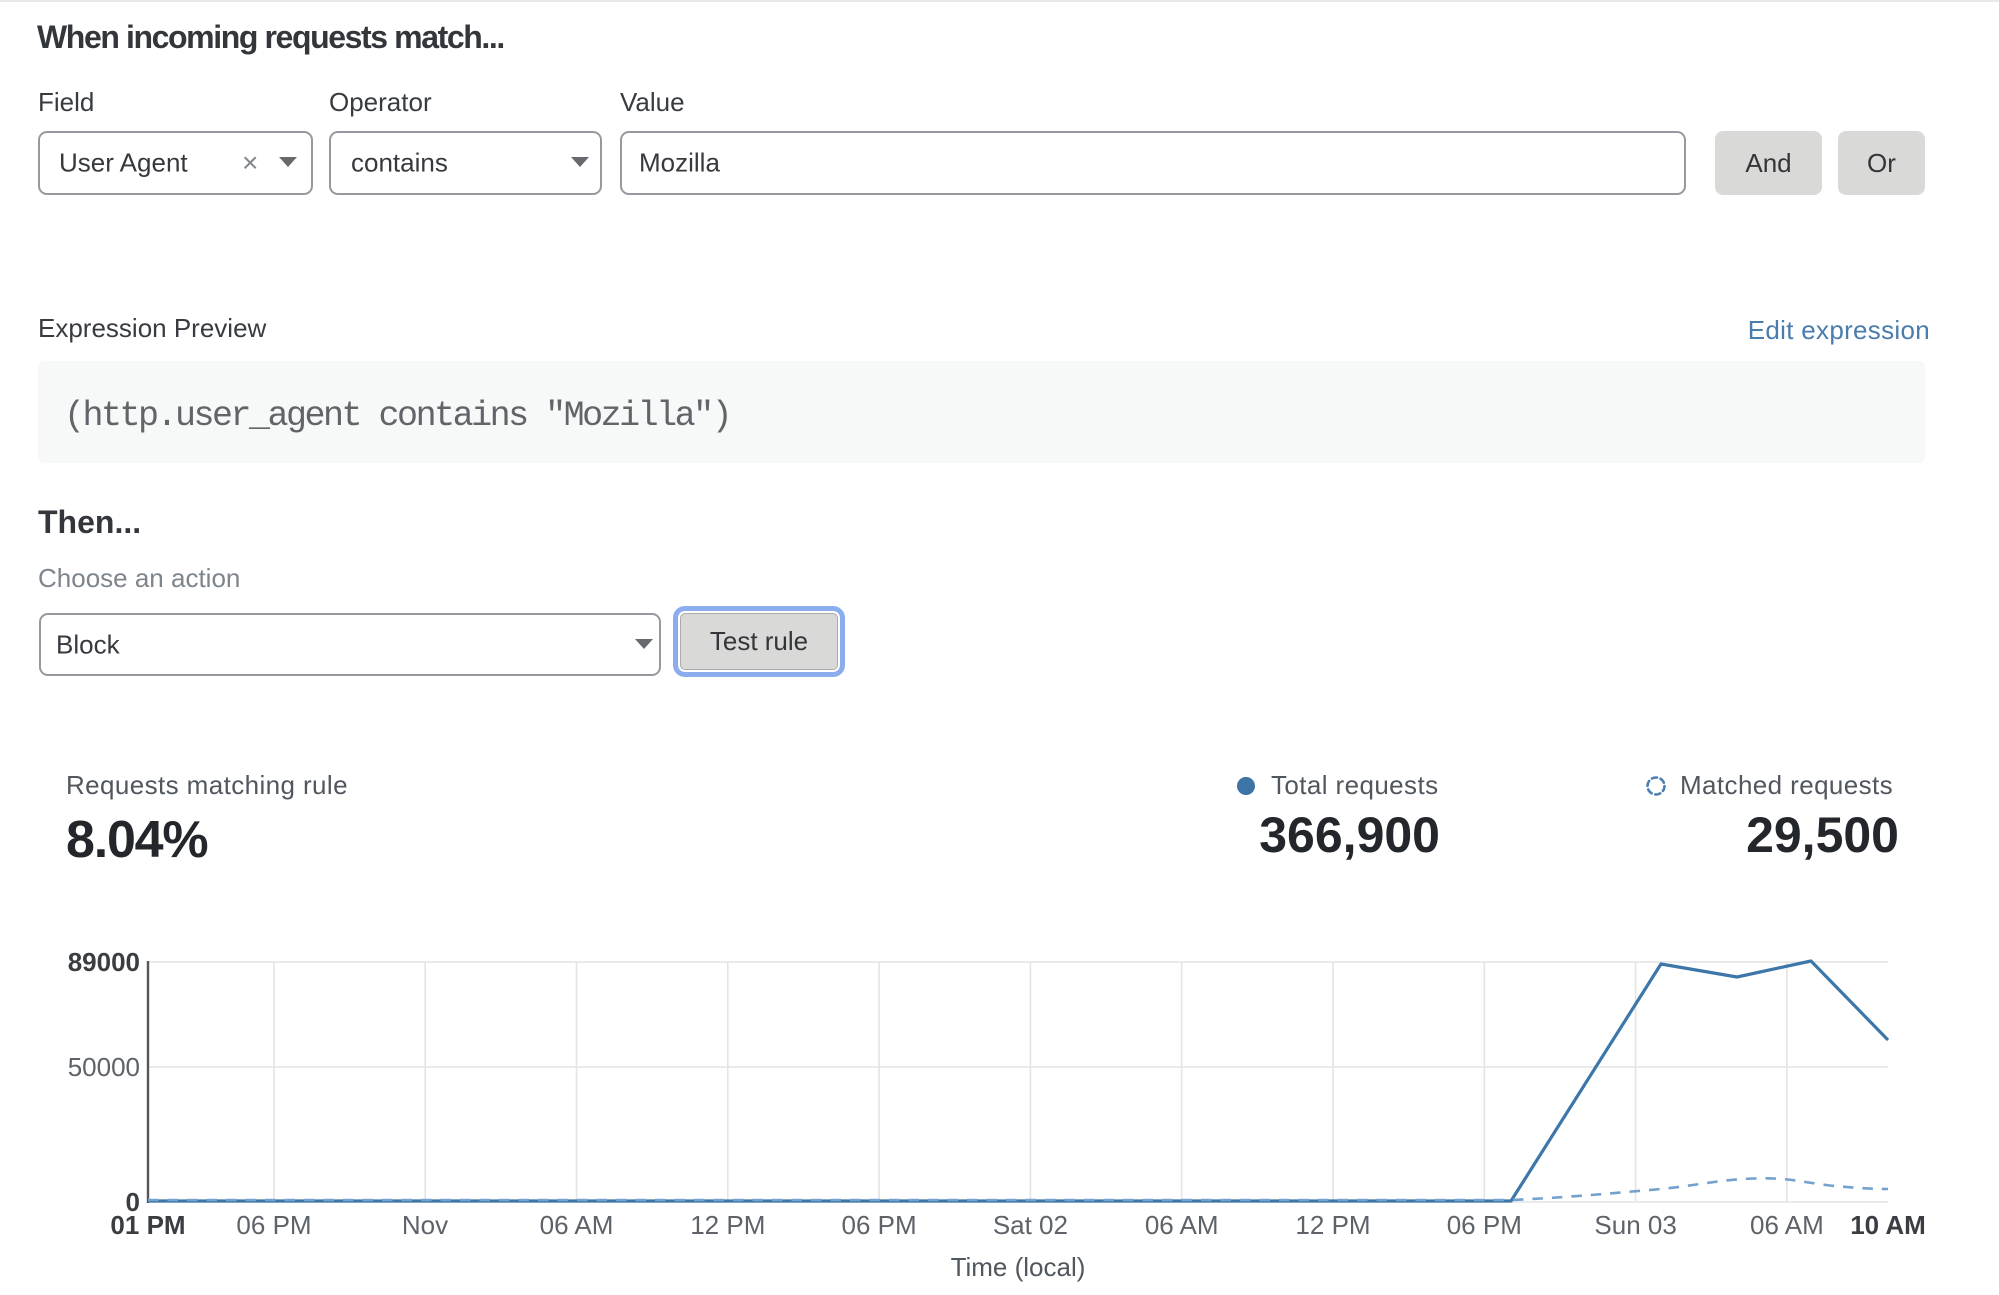 The height and width of the screenshot is (1295, 1999). What do you see at coordinates (133, 1202) in the screenshot?
I see `svg-text: 0` at bounding box center [133, 1202].